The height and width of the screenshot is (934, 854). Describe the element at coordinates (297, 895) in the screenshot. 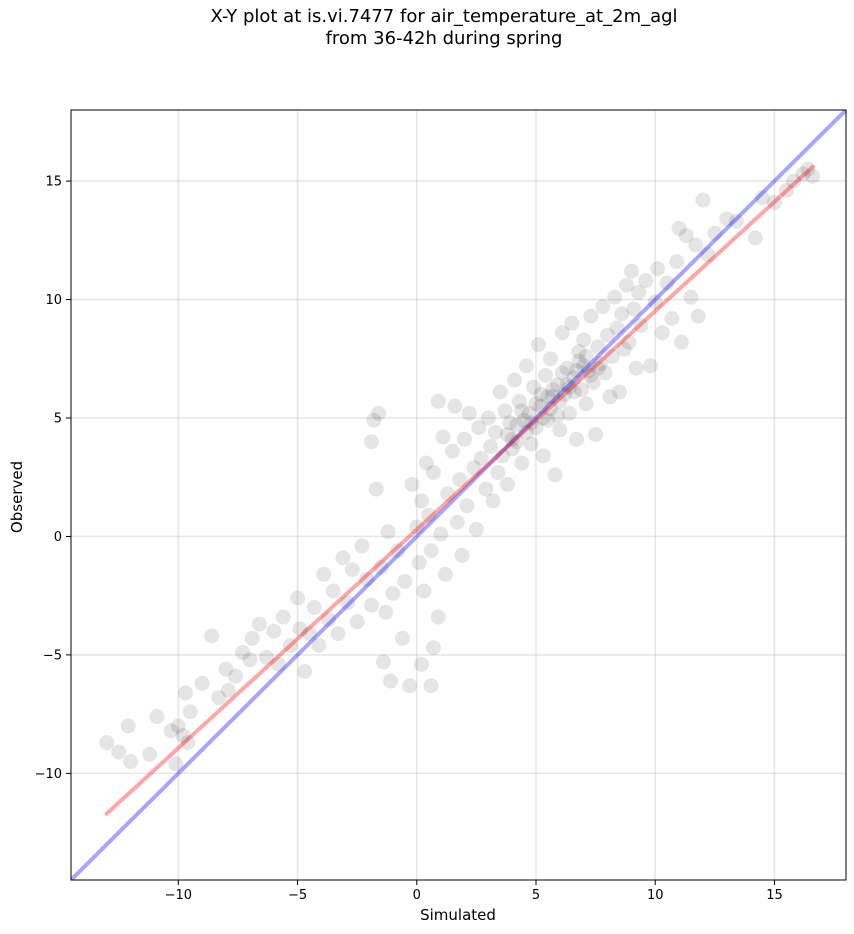

I see `x-tick-label: −5` at that location.